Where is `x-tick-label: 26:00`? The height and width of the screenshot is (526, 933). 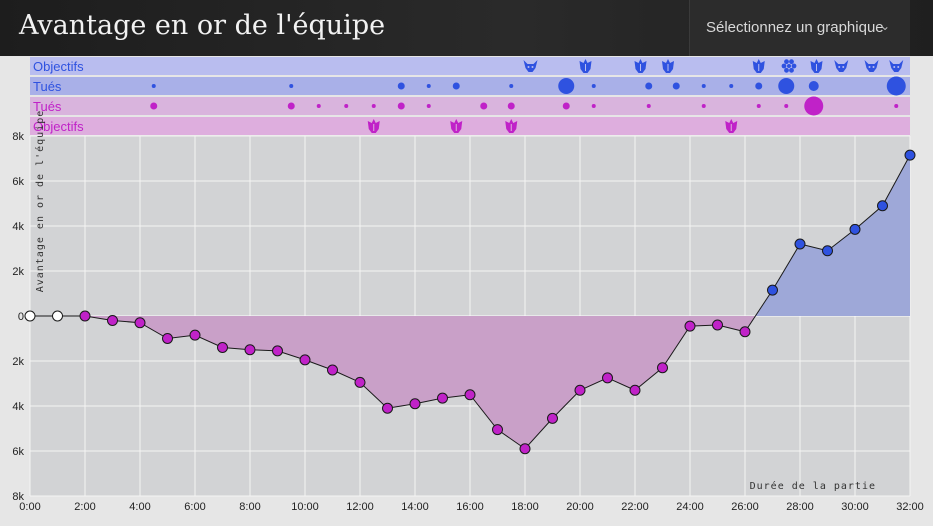 x-tick-label: 26:00 is located at coordinates (745, 507).